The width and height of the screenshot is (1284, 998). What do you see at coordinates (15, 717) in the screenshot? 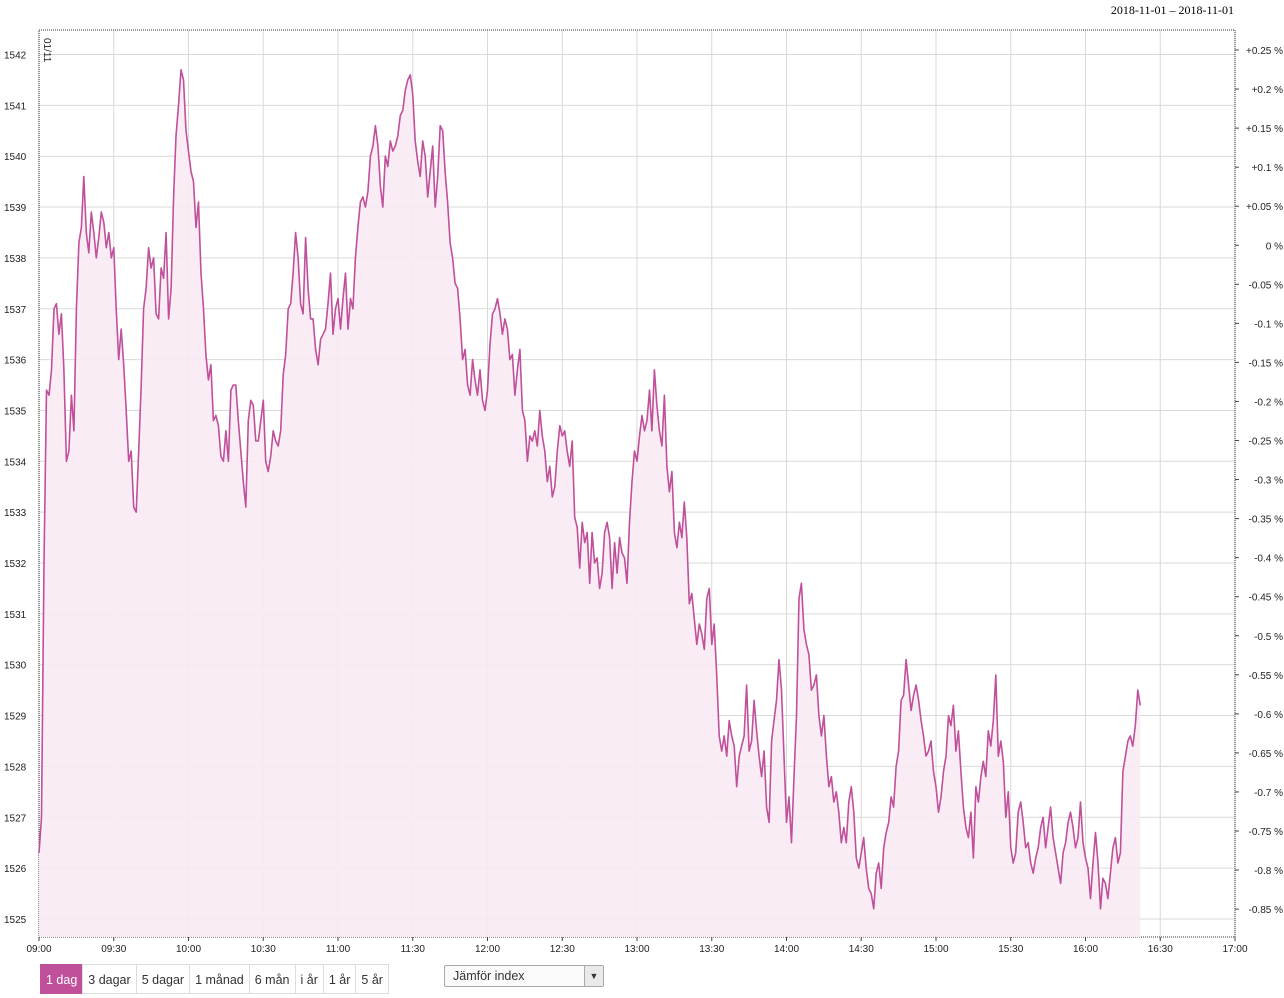
I see `y-tick-label: 1529` at bounding box center [15, 717].